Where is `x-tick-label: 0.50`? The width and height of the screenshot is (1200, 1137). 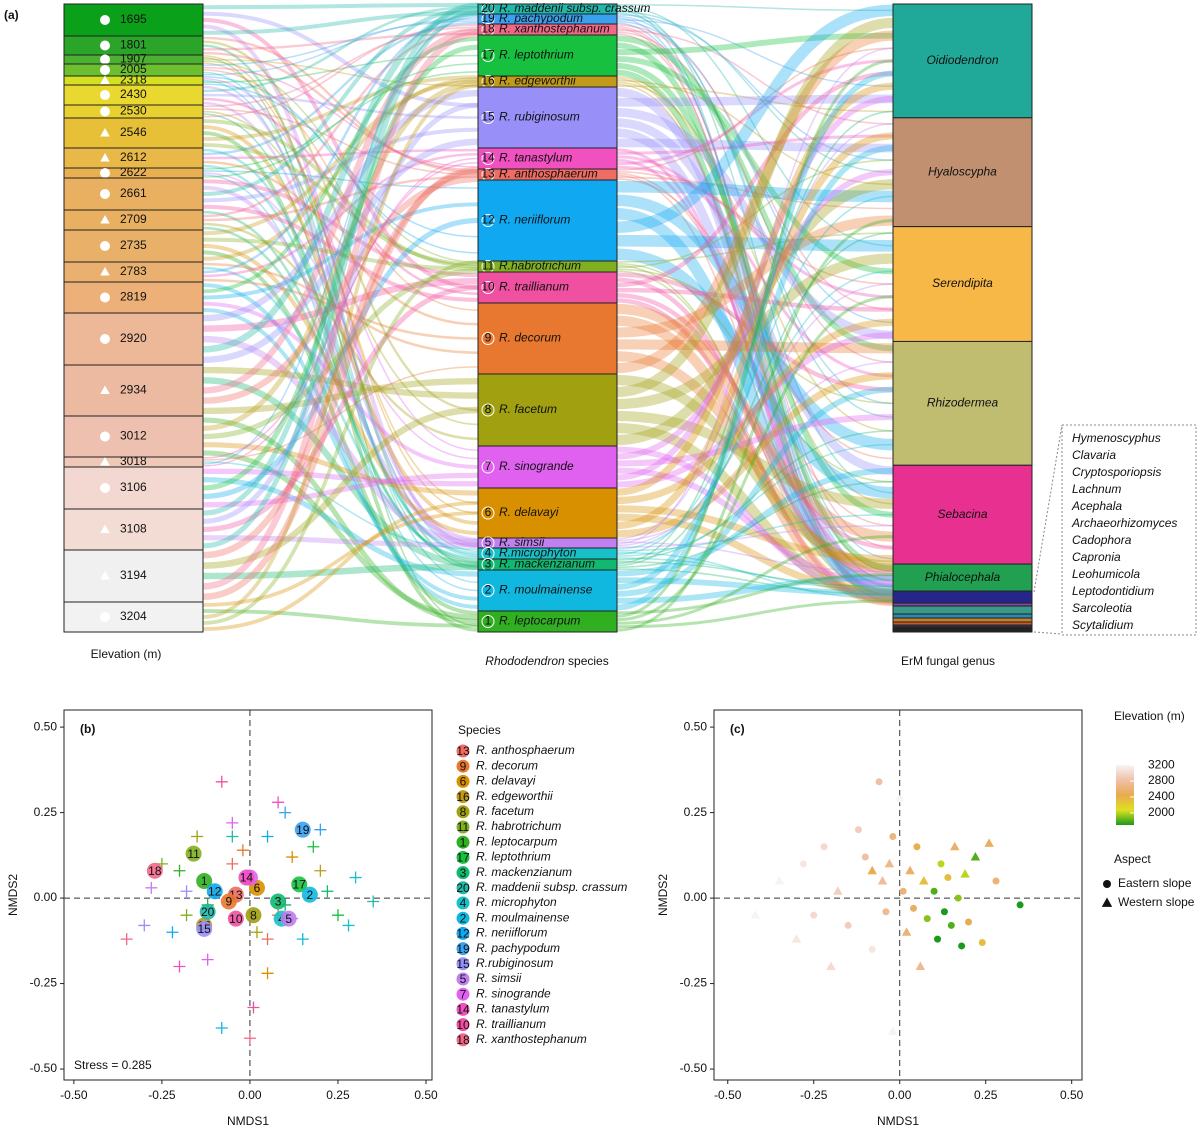
x-tick-label: 0.50 is located at coordinates (1072, 1095).